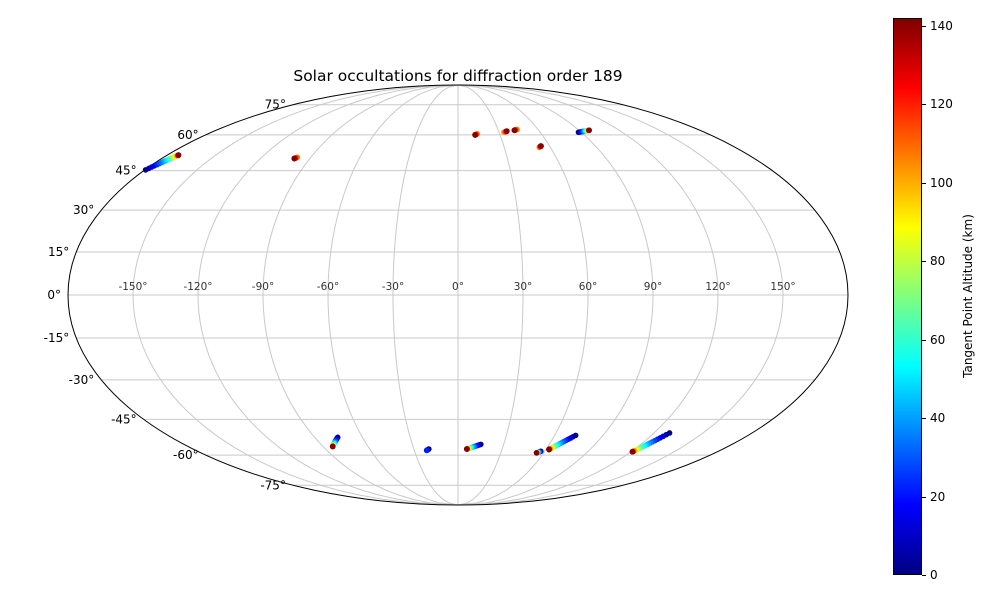  Describe the element at coordinates (934, 575) in the screenshot. I see `colorbar-tick-label: 0` at that location.